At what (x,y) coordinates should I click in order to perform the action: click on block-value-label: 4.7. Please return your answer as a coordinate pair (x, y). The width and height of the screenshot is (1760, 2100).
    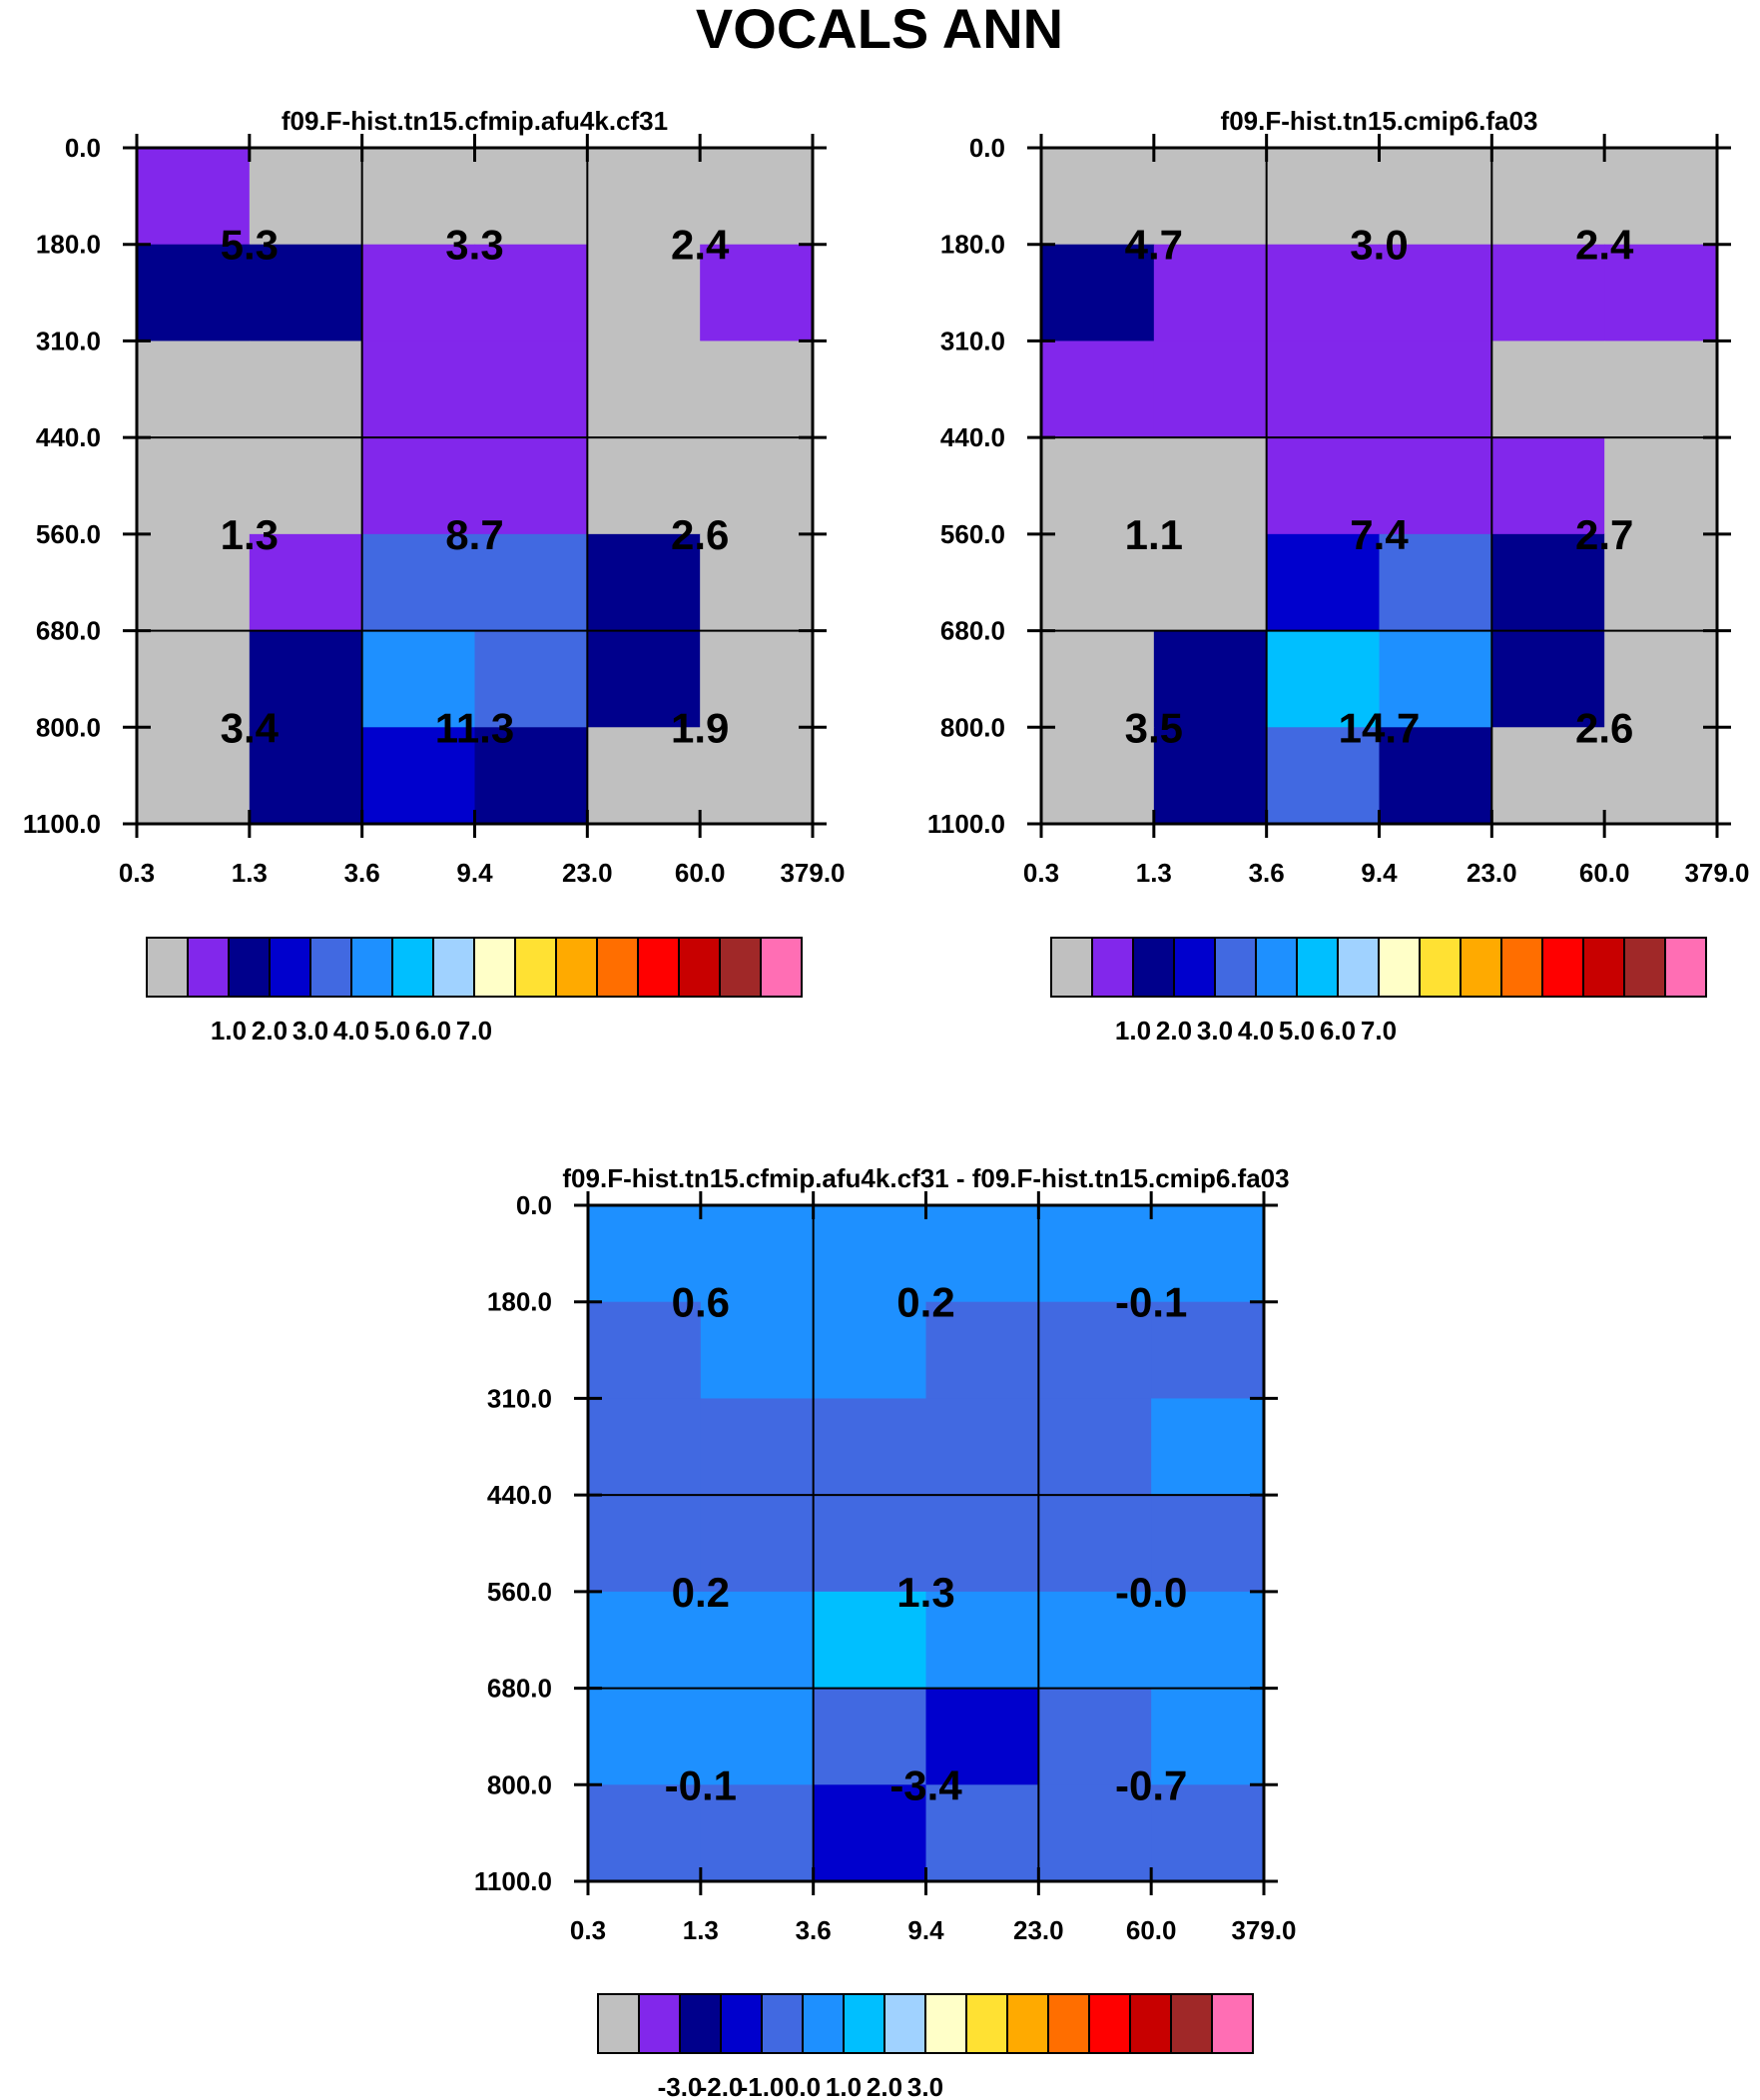
    Looking at the image, I should click on (1154, 245).